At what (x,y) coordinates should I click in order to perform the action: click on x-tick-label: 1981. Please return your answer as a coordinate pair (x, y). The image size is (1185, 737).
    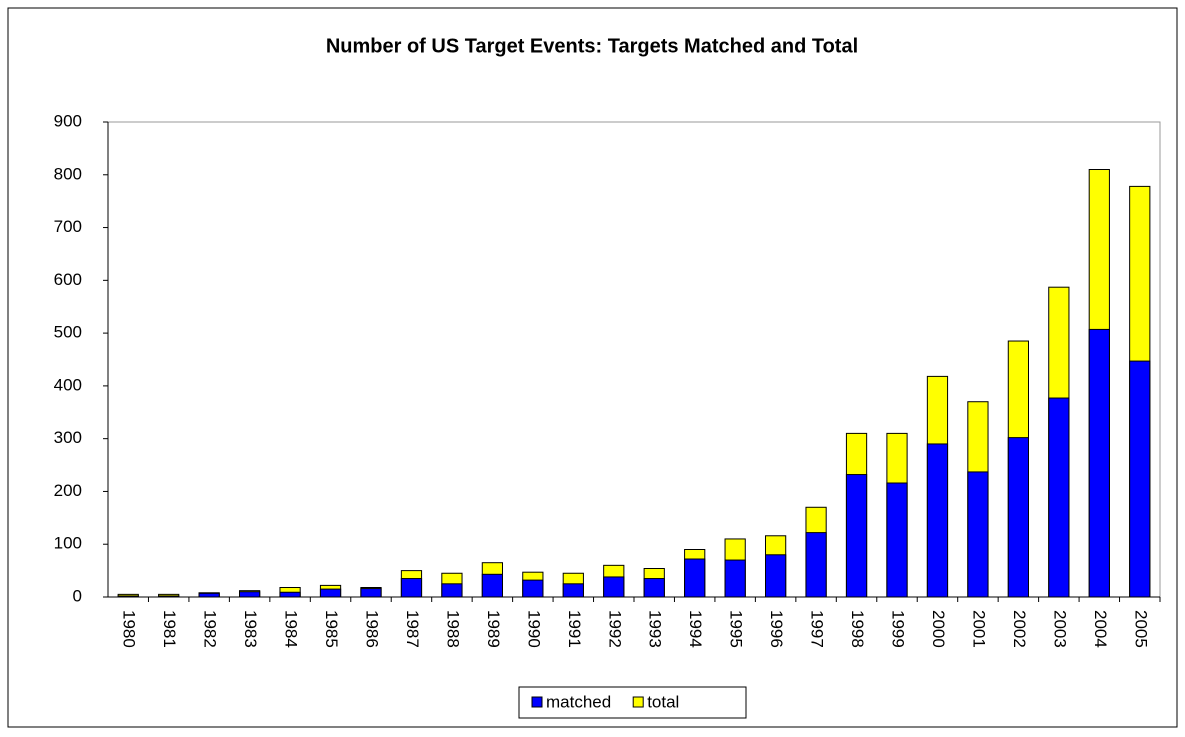
    Looking at the image, I should click on (169, 629).